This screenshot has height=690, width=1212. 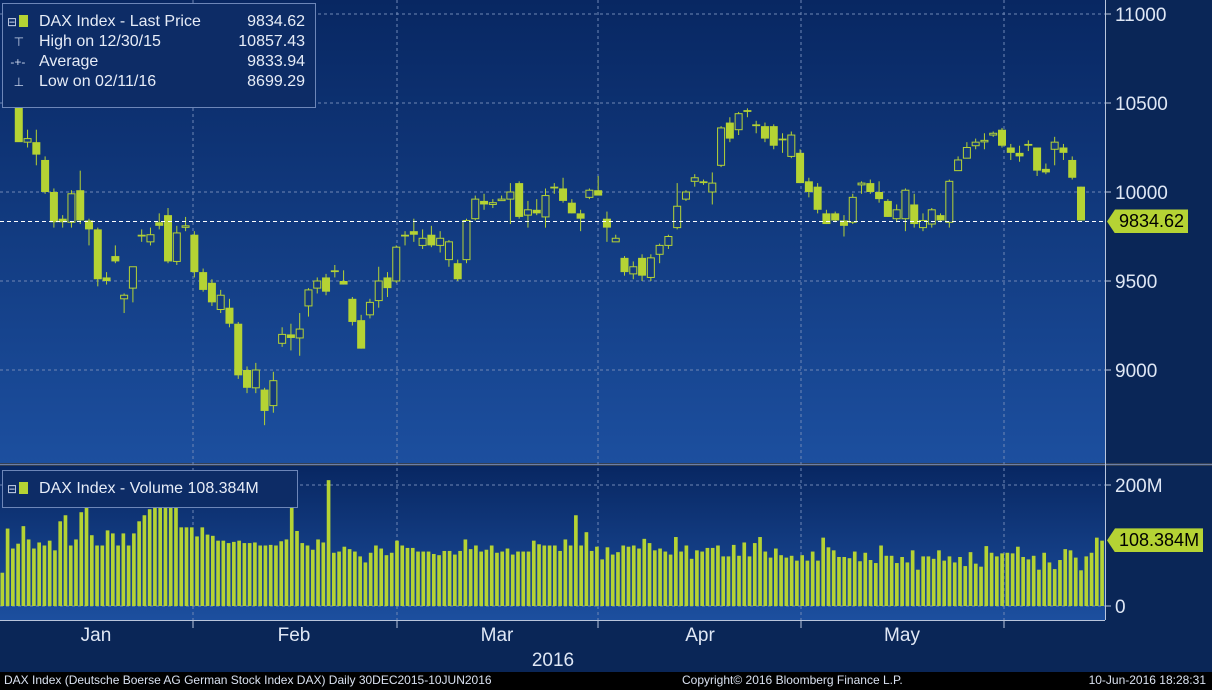 What do you see at coordinates (1134, 547) in the screenshot?
I see `volume-yaxis-ticks: 0 200M` at bounding box center [1134, 547].